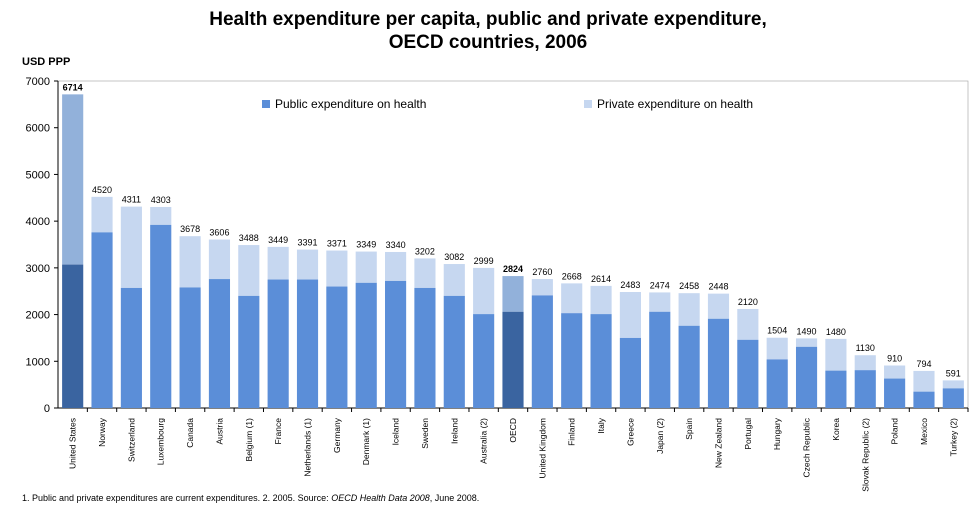 The image size is (976, 508). Describe the element at coordinates (836, 354) in the screenshot. I see `bar-private-korea` at that location.